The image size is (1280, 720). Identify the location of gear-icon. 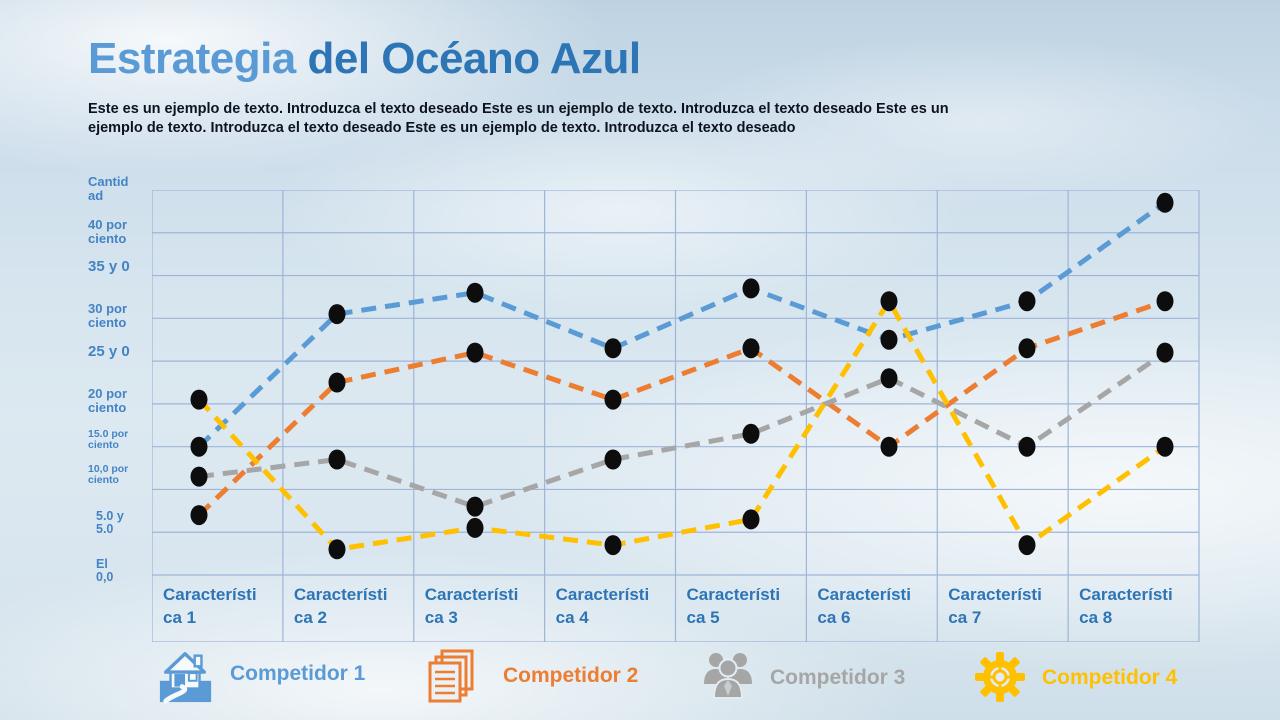
(1000, 677).